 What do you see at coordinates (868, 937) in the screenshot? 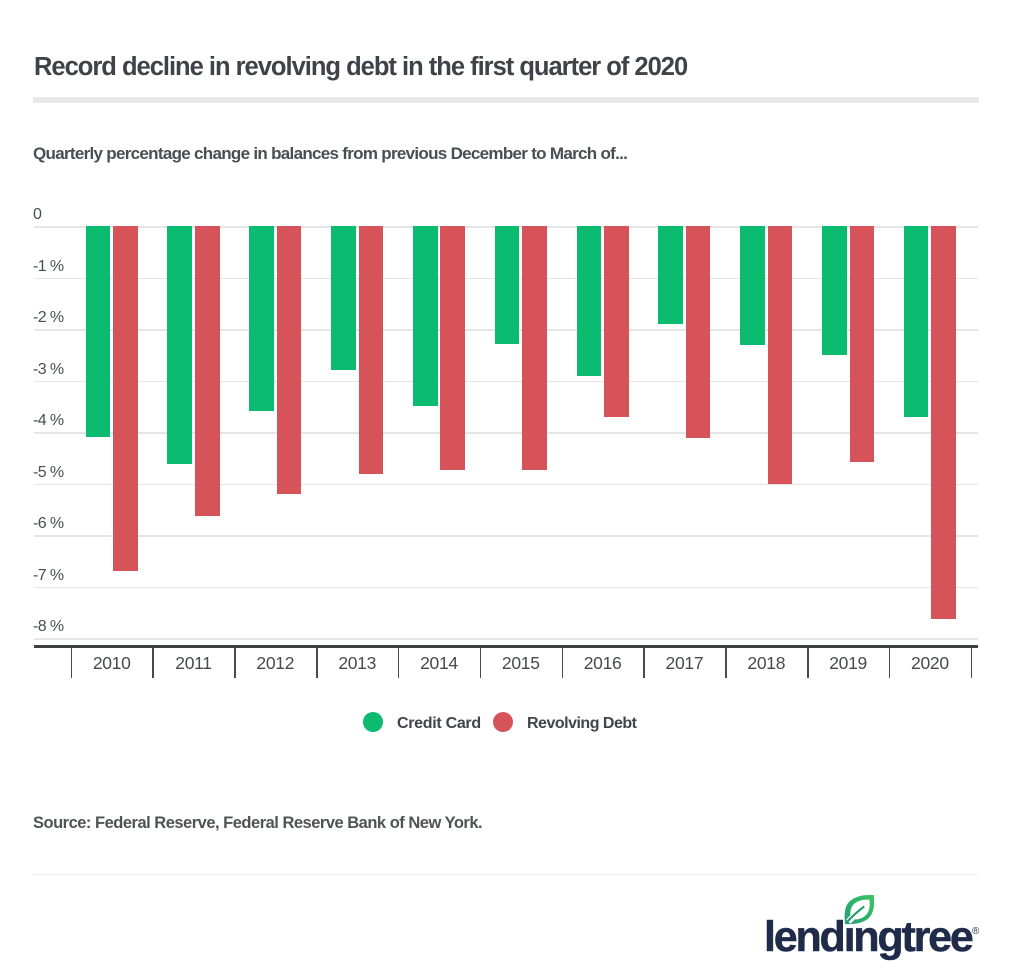
I see `svg-text: lendıngtree` at bounding box center [868, 937].